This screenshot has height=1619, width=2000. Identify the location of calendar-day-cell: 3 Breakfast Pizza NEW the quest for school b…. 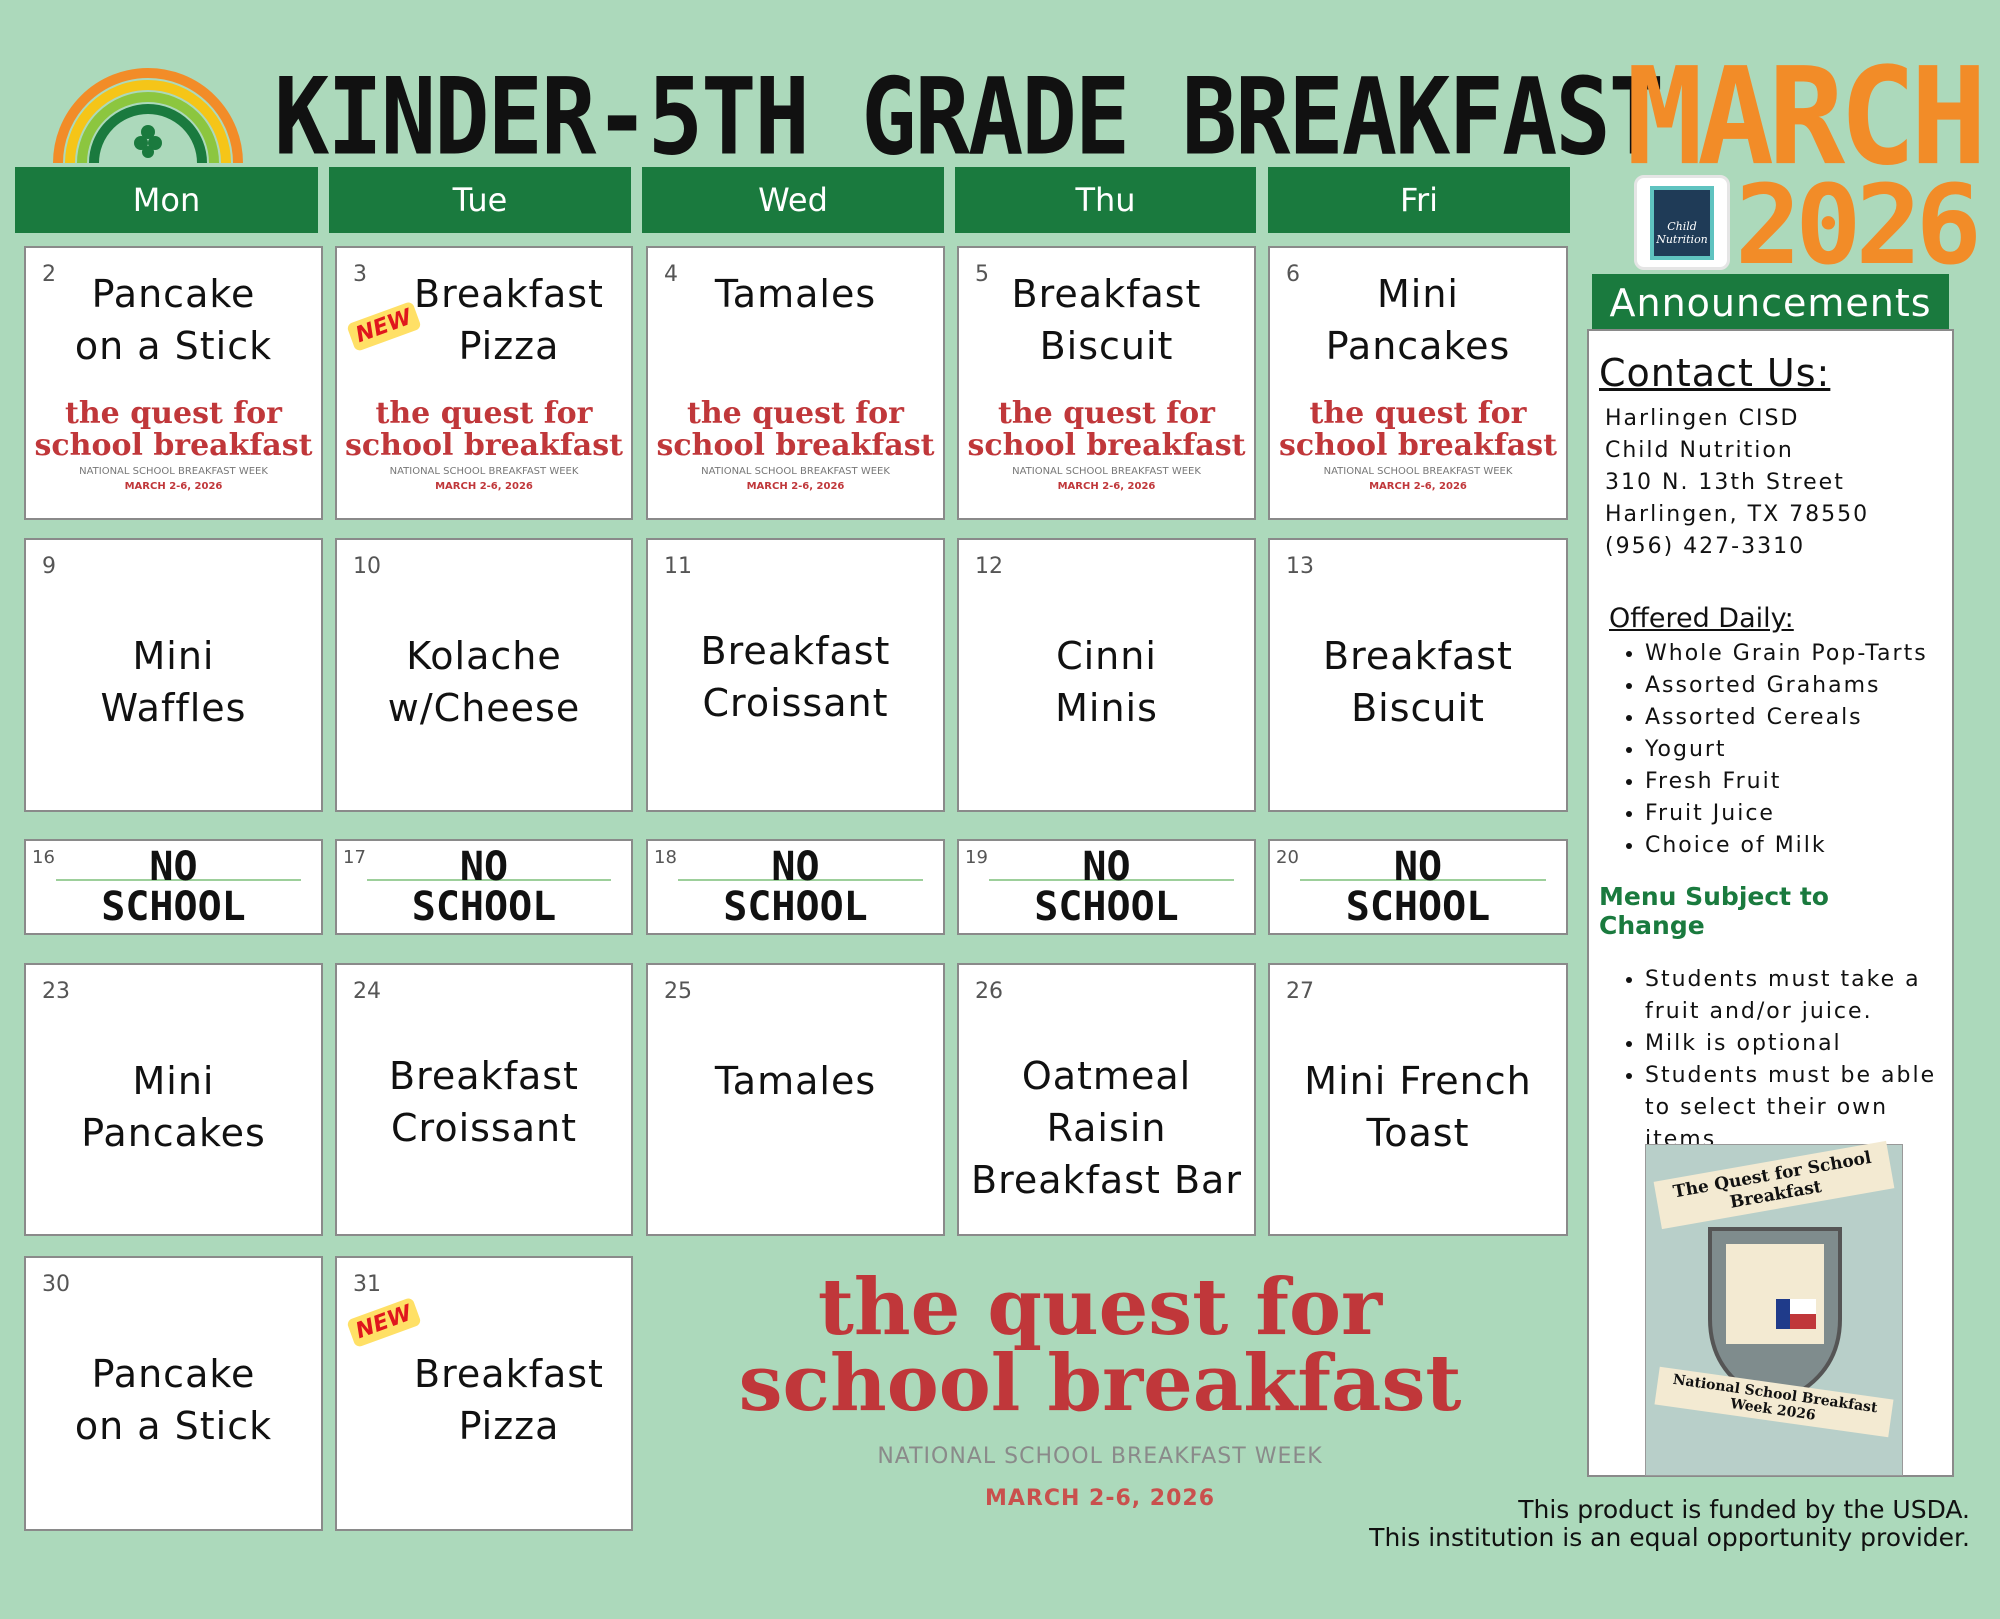
(484, 383).